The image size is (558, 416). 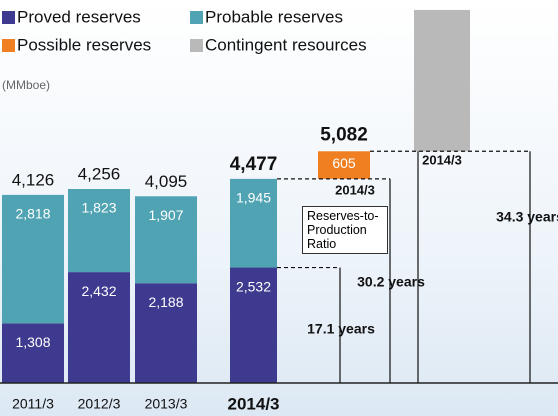 What do you see at coordinates (26, 85) in the screenshot?
I see `unit-label: (MMboe)` at bounding box center [26, 85].